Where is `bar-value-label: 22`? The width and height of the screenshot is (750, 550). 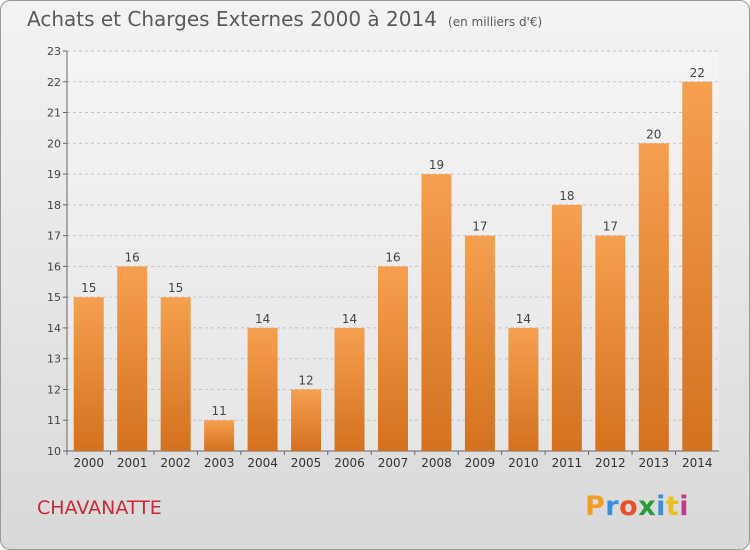
bar-value-label: 22 is located at coordinates (697, 73).